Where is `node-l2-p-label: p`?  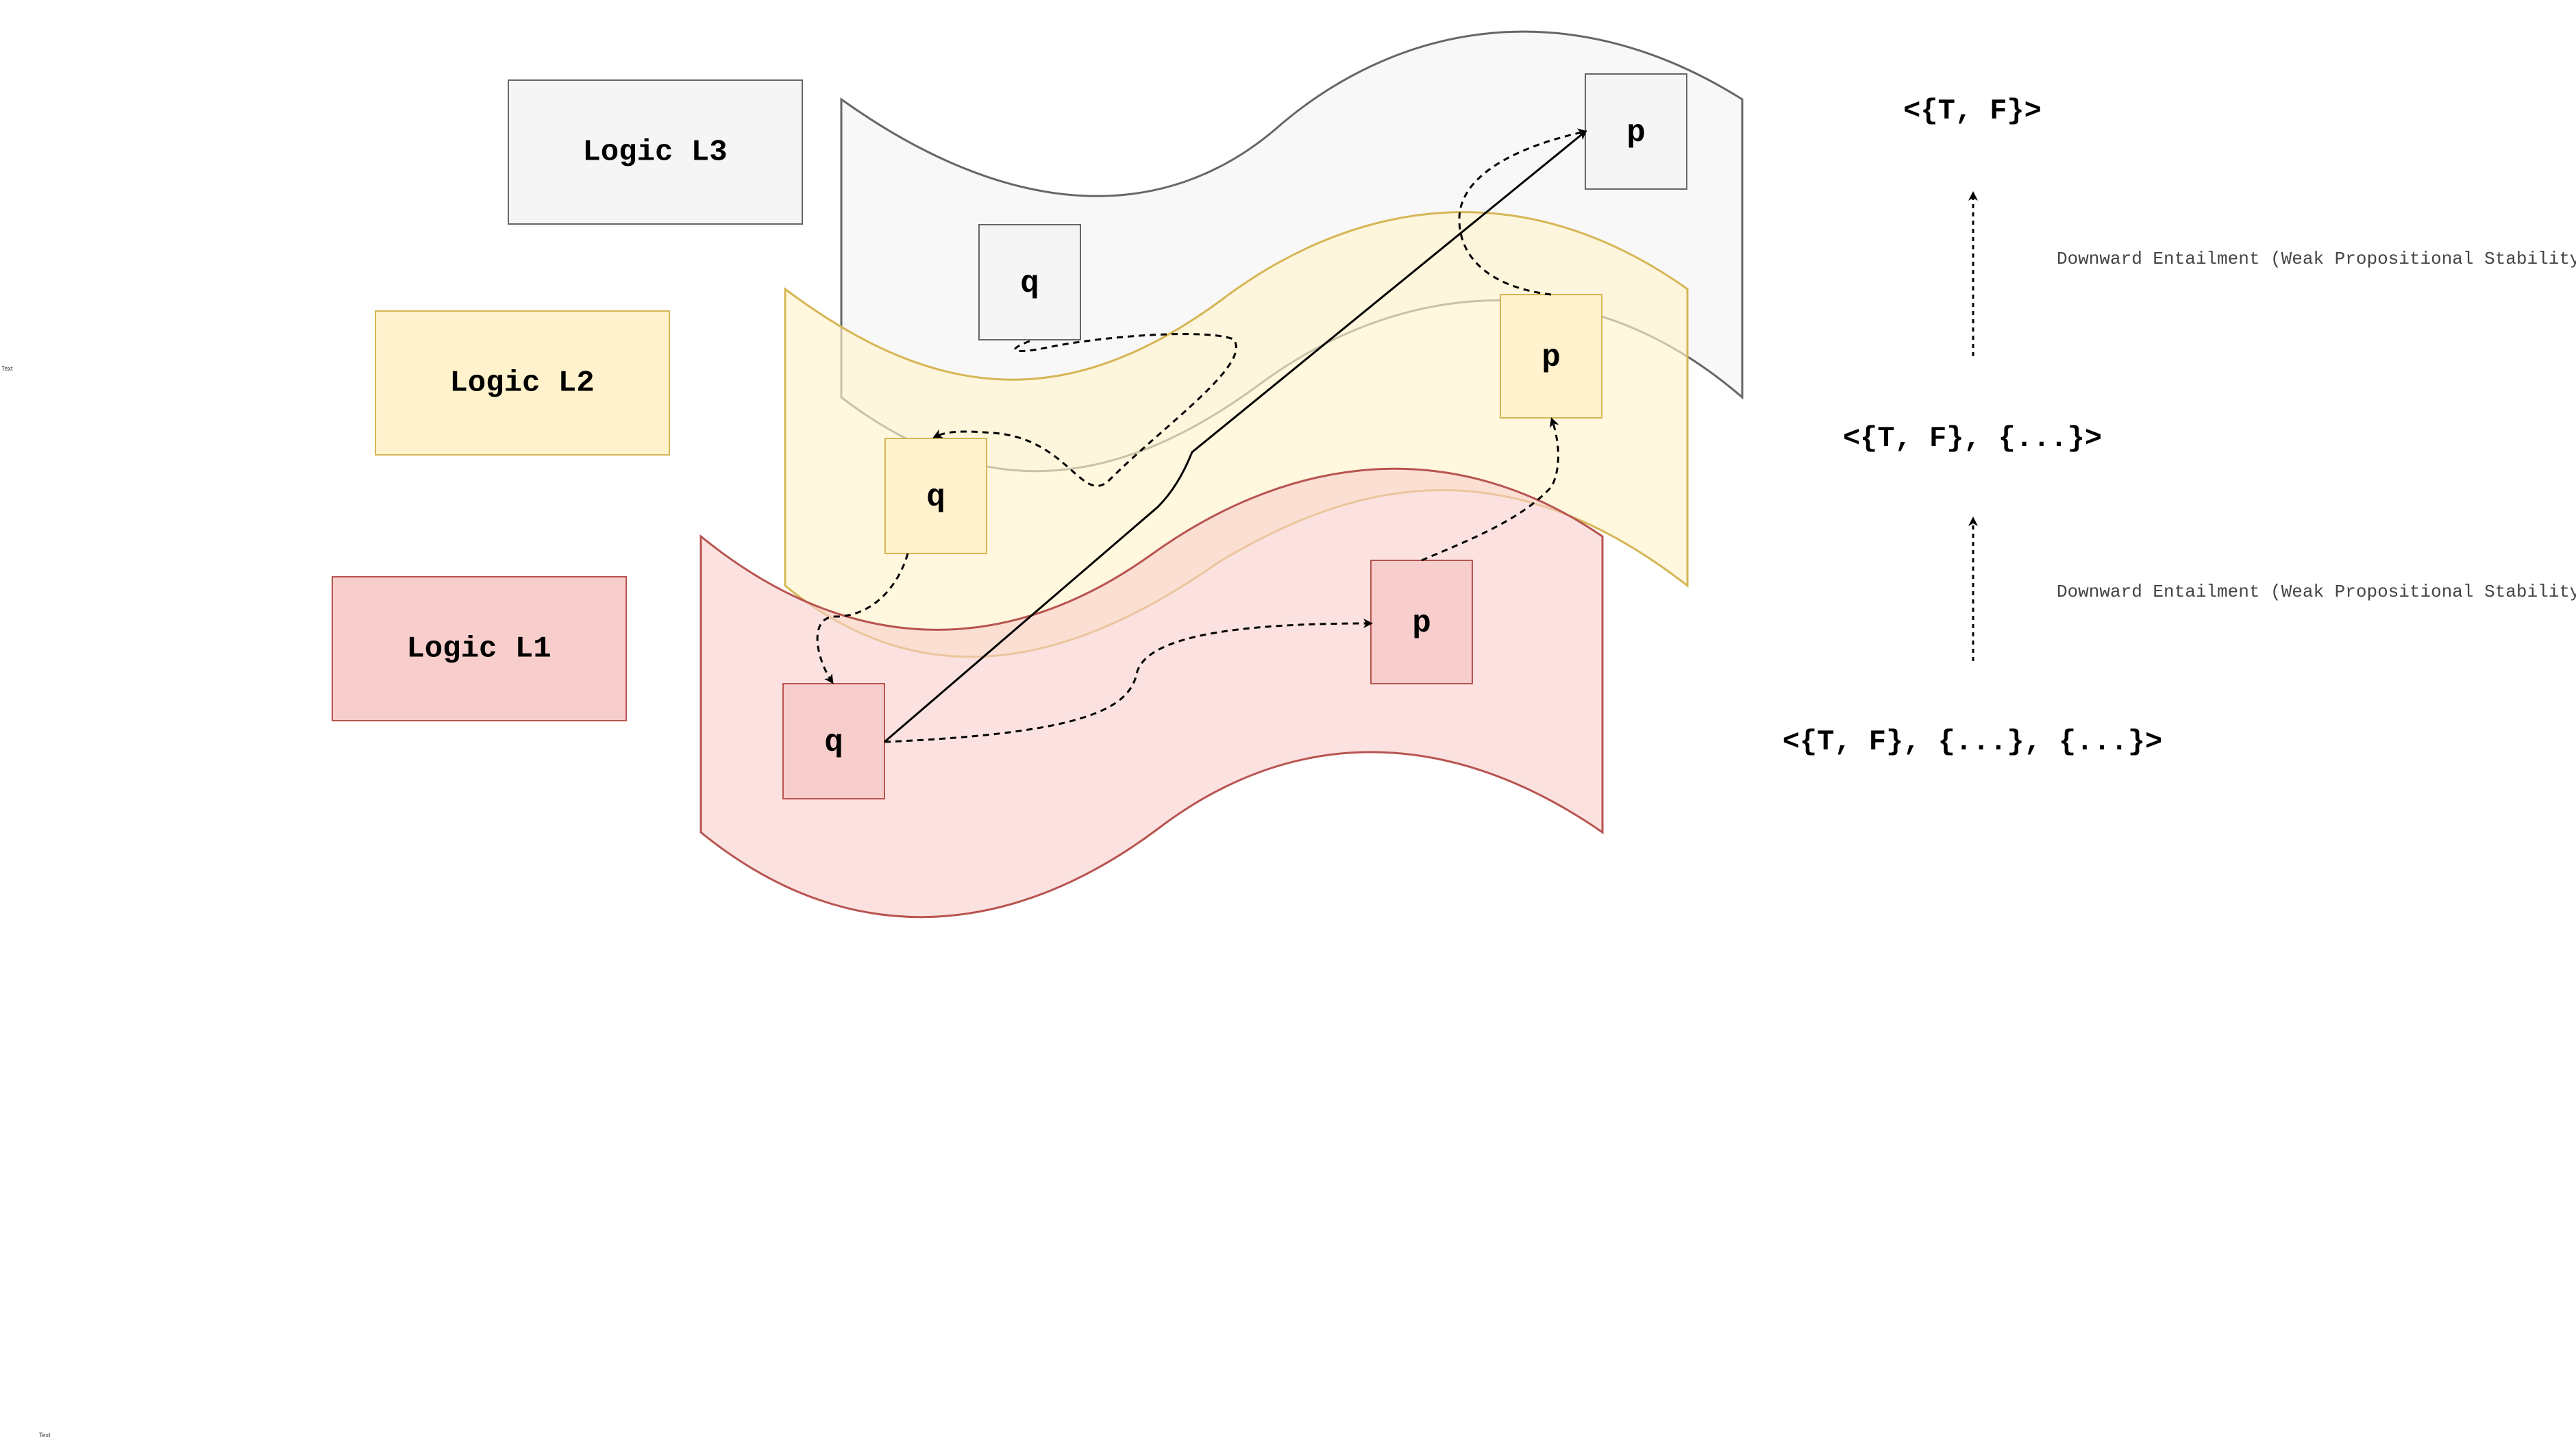 node-l2-p-label: p is located at coordinates (1551, 357).